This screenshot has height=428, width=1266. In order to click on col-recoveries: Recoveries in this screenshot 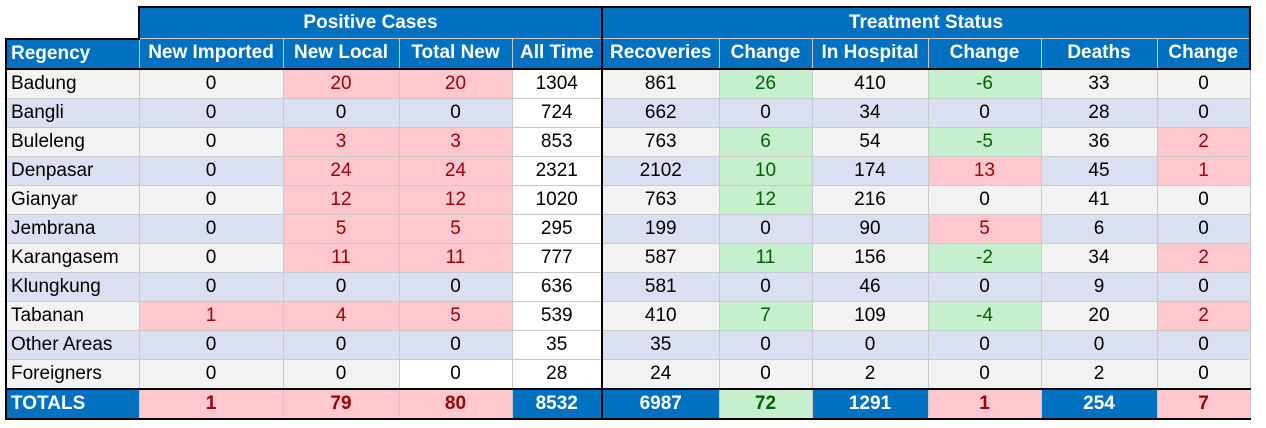, I will do `click(660, 54)`.